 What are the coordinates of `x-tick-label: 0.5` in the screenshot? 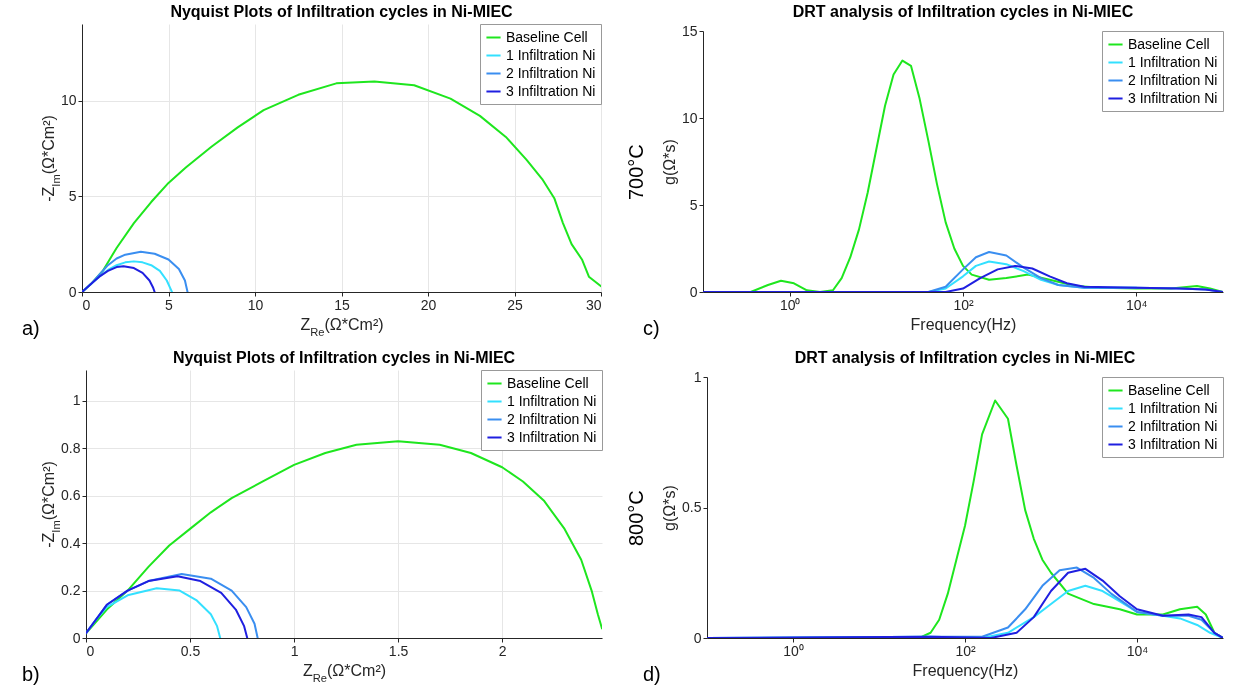 It's located at (190, 650).